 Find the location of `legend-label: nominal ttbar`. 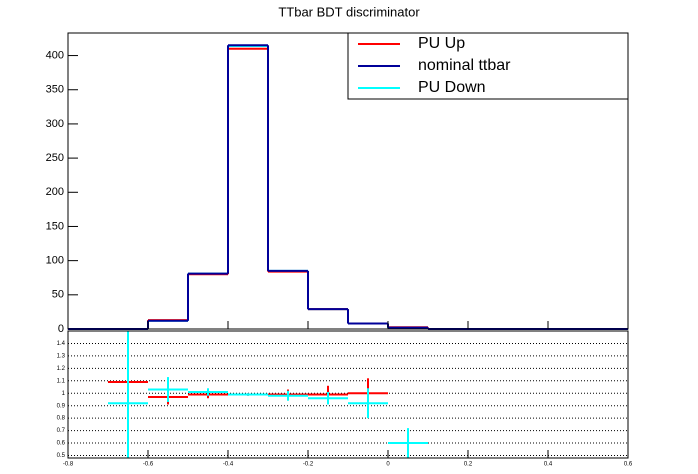

legend-label: nominal ttbar is located at coordinates (464, 65).